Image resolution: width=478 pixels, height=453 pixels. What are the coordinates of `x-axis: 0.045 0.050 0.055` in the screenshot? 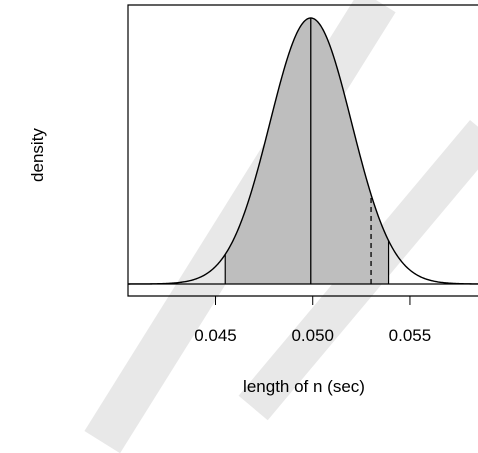 It's located at (313, 320).